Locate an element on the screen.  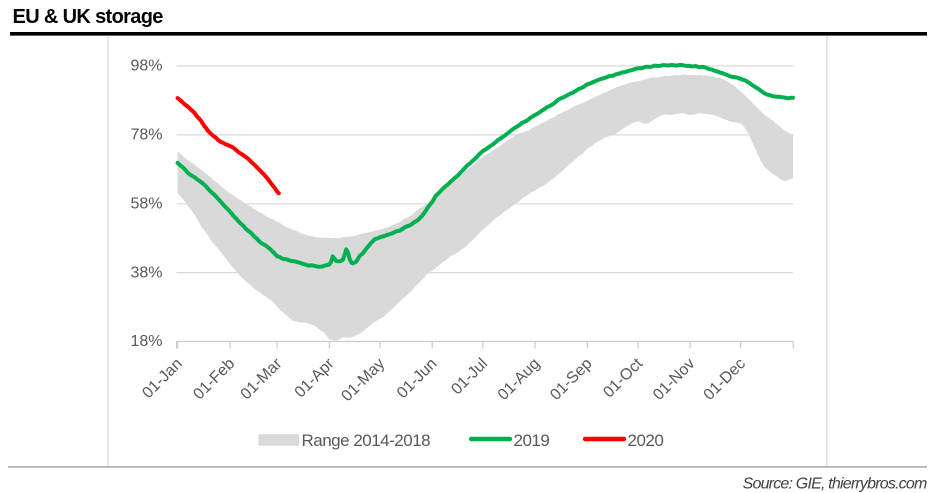
svg-text: 2019 is located at coordinates (532, 440).